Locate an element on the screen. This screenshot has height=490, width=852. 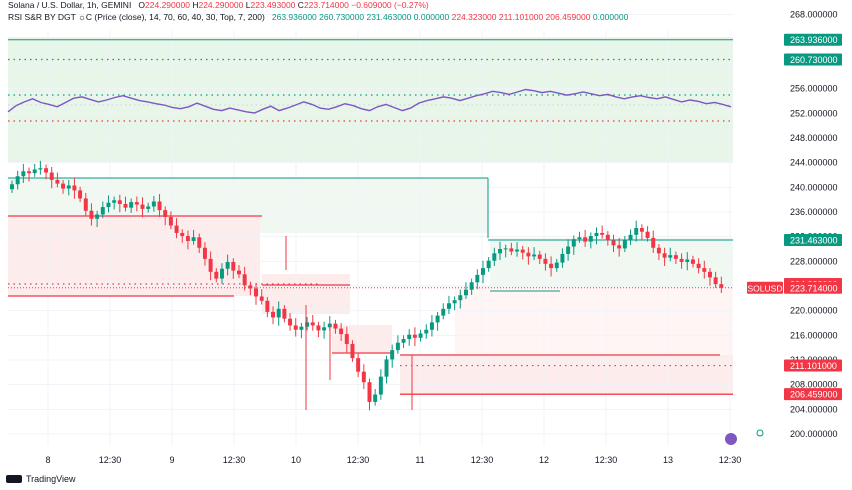
level-price-label: 206.459000 is located at coordinates (814, 395).